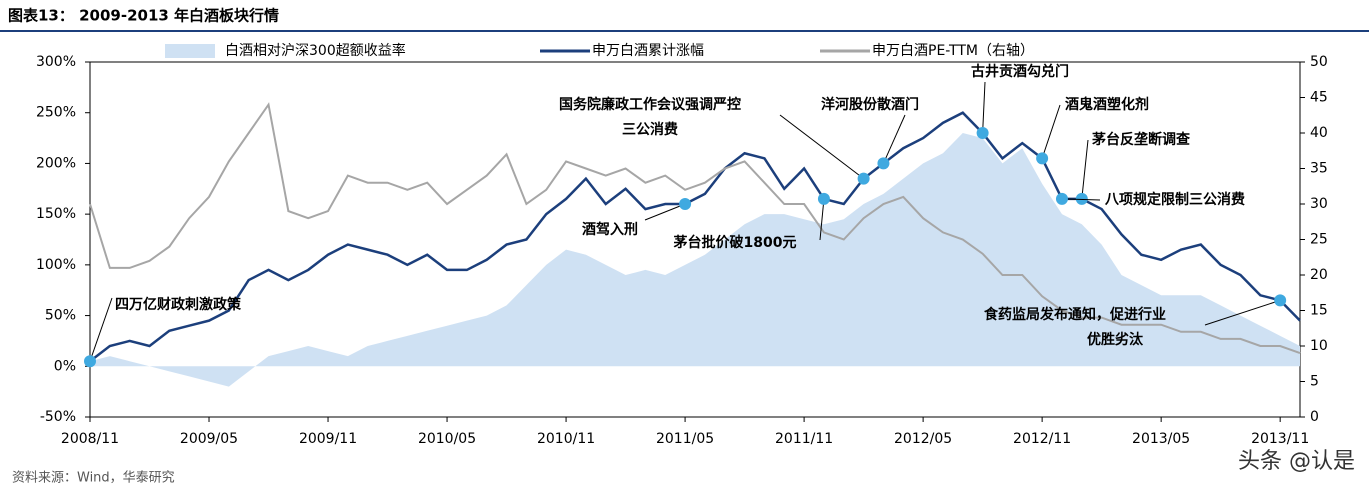 The image size is (1369, 493). I want to click on annotation: 国务院廉政工作会议强调严控, so click(650, 104).